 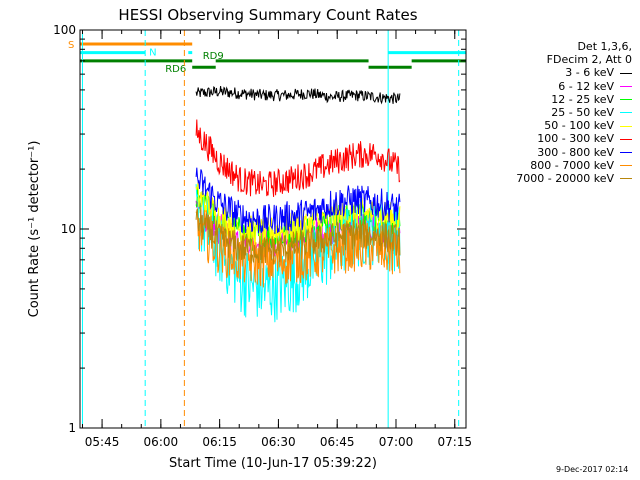 What do you see at coordinates (589, 60) in the screenshot?
I see `legend-header-2: FDecim 2, Att 0` at bounding box center [589, 60].